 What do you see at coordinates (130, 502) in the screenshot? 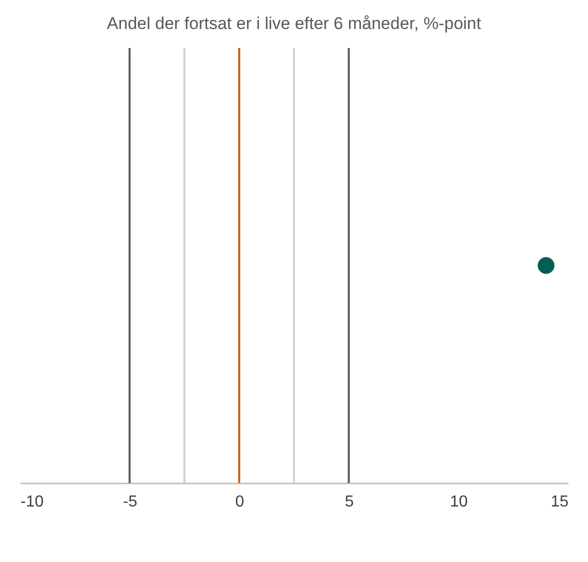
I see `x-tick-label: -5` at bounding box center [130, 502].